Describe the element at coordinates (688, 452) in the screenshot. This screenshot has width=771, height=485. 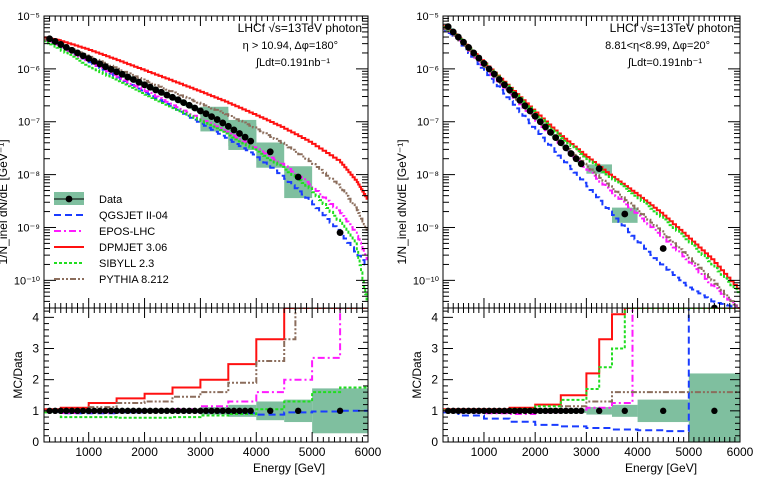
I see `x-tick-label: 5000` at that location.